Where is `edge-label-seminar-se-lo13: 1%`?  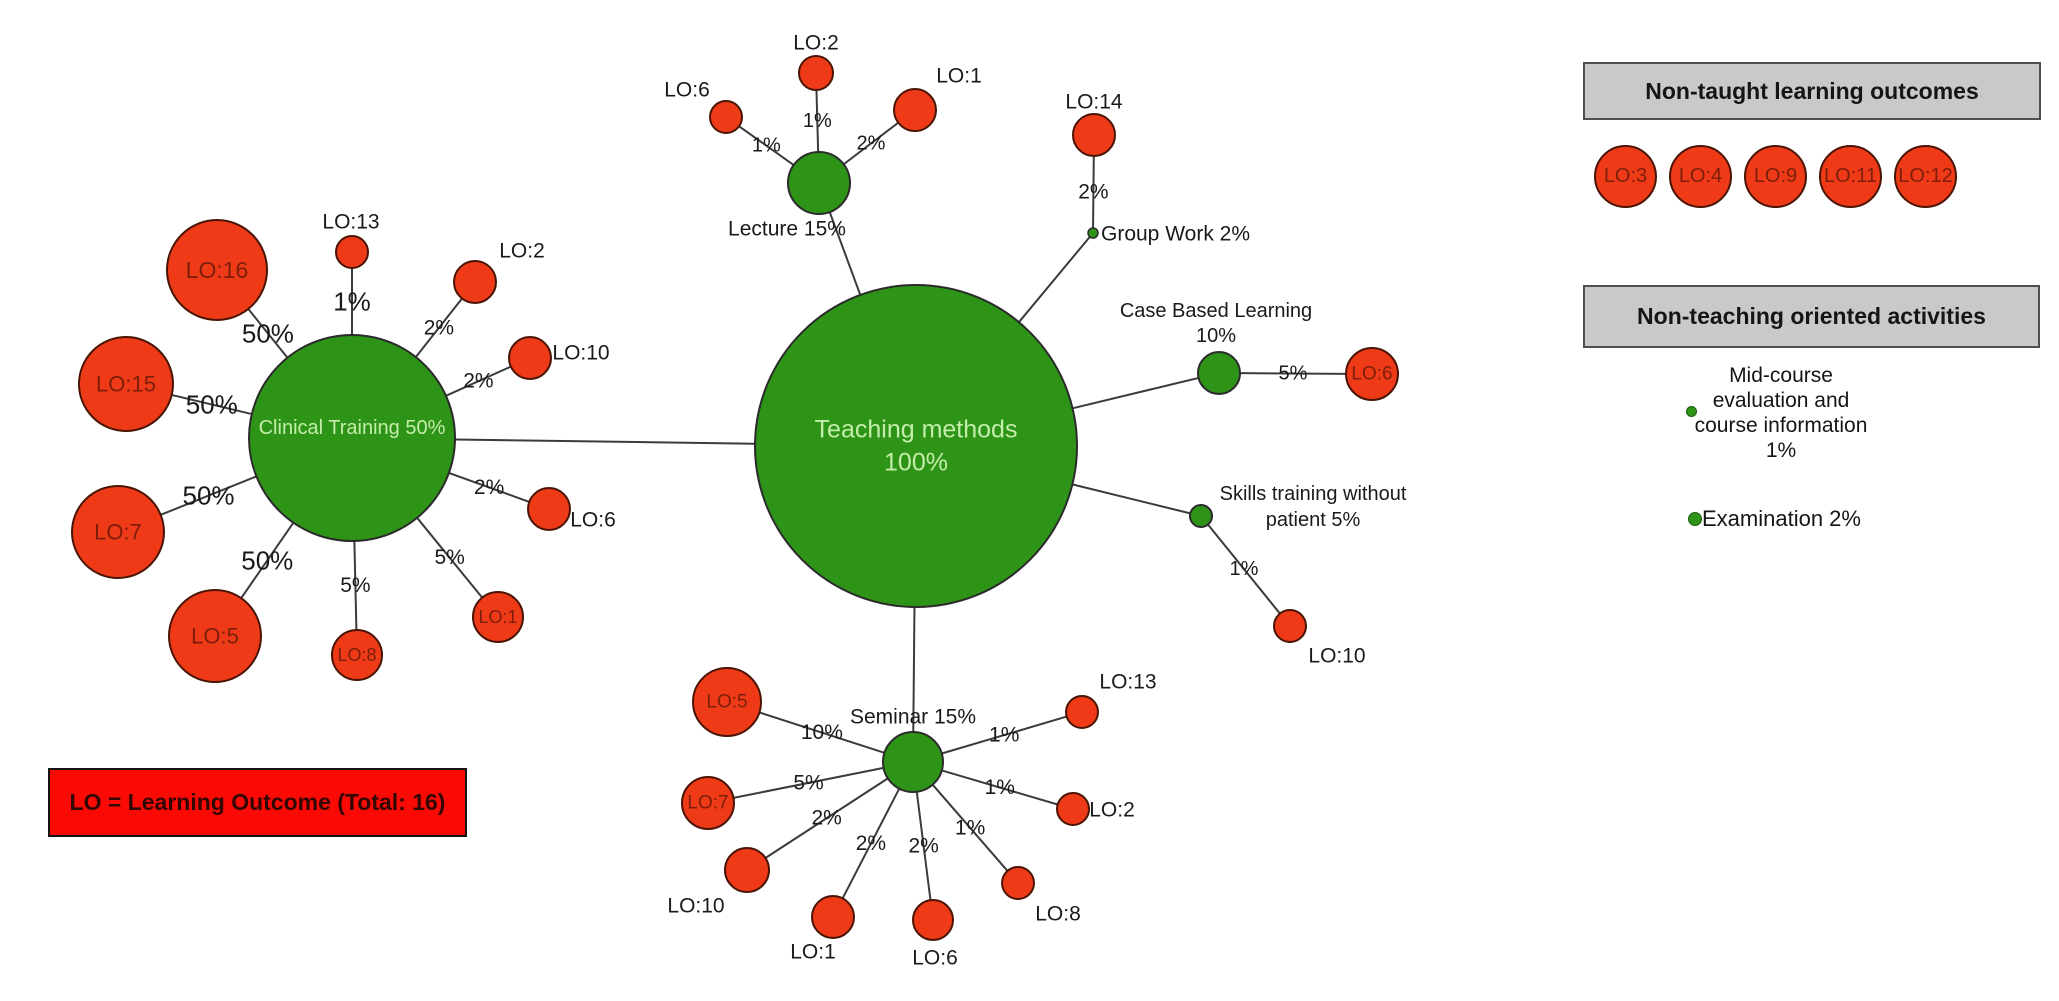 edge-label-seminar-se-lo13: 1% is located at coordinates (1004, 735).